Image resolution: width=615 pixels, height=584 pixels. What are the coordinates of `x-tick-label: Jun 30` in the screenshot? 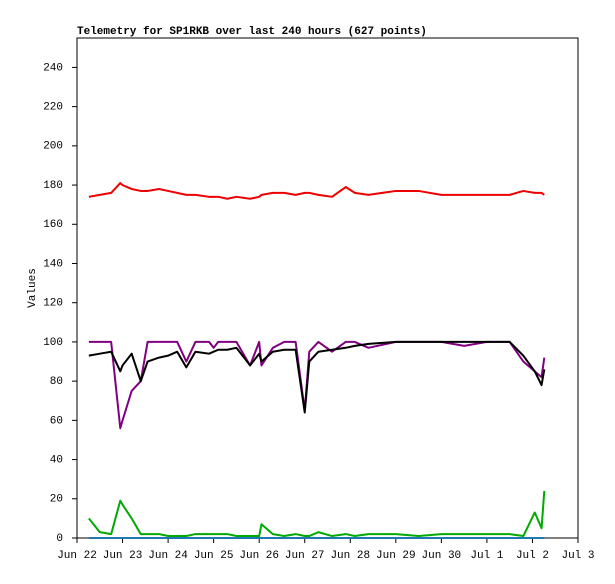 It's located at (442, 556).